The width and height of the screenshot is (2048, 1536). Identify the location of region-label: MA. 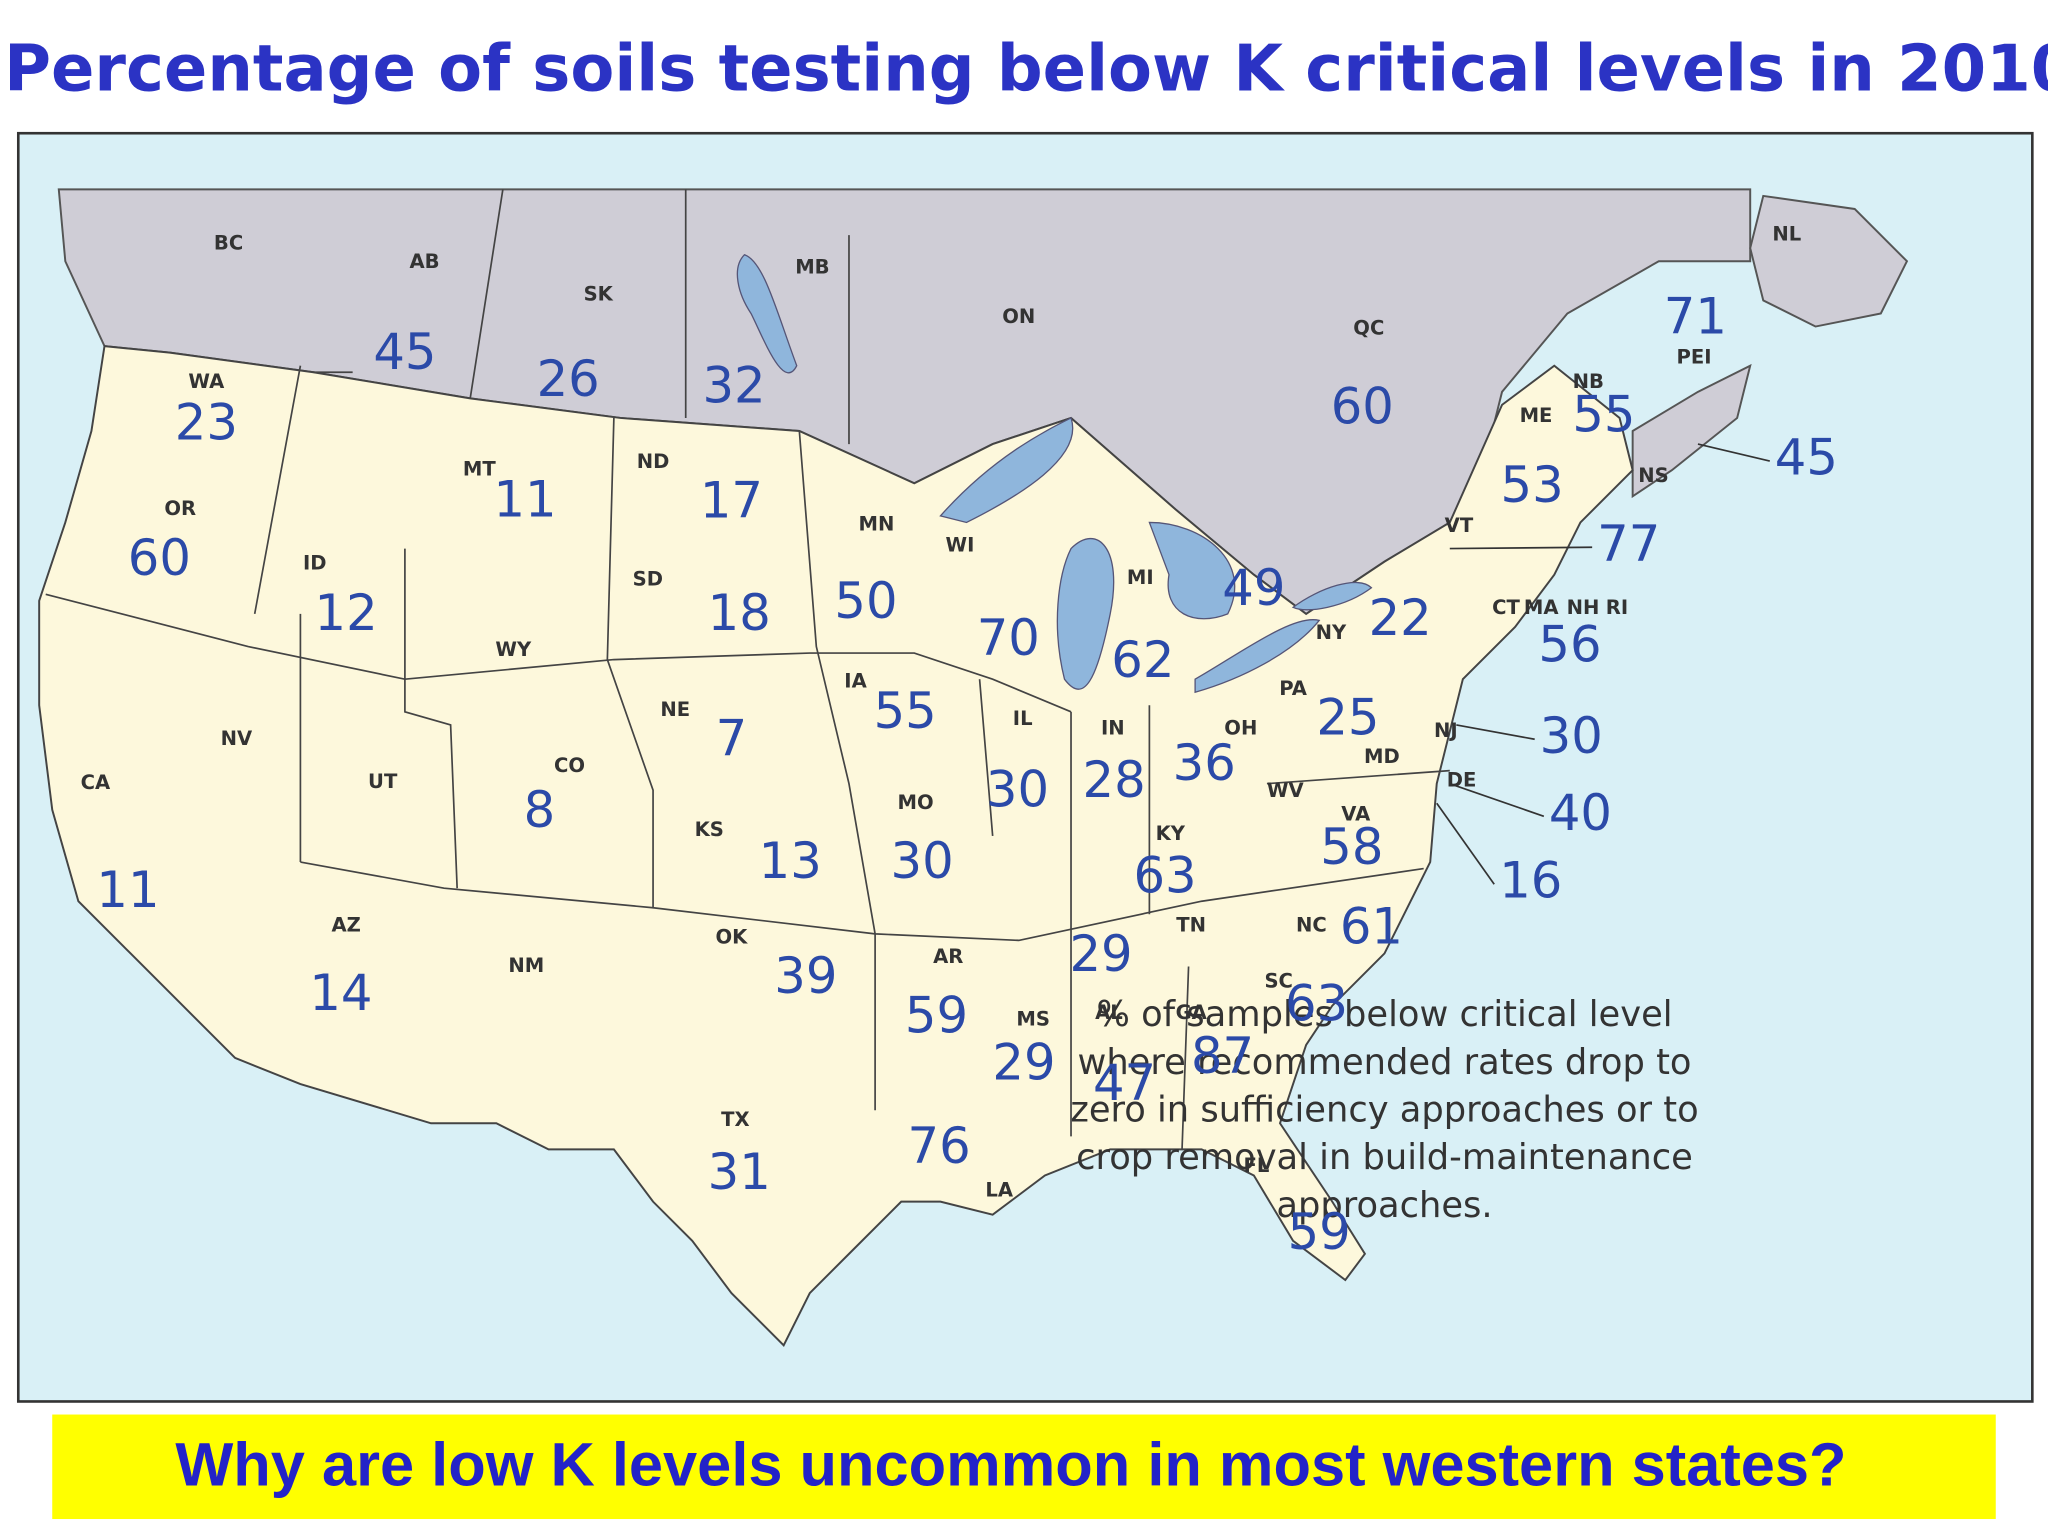
(1541, 607).